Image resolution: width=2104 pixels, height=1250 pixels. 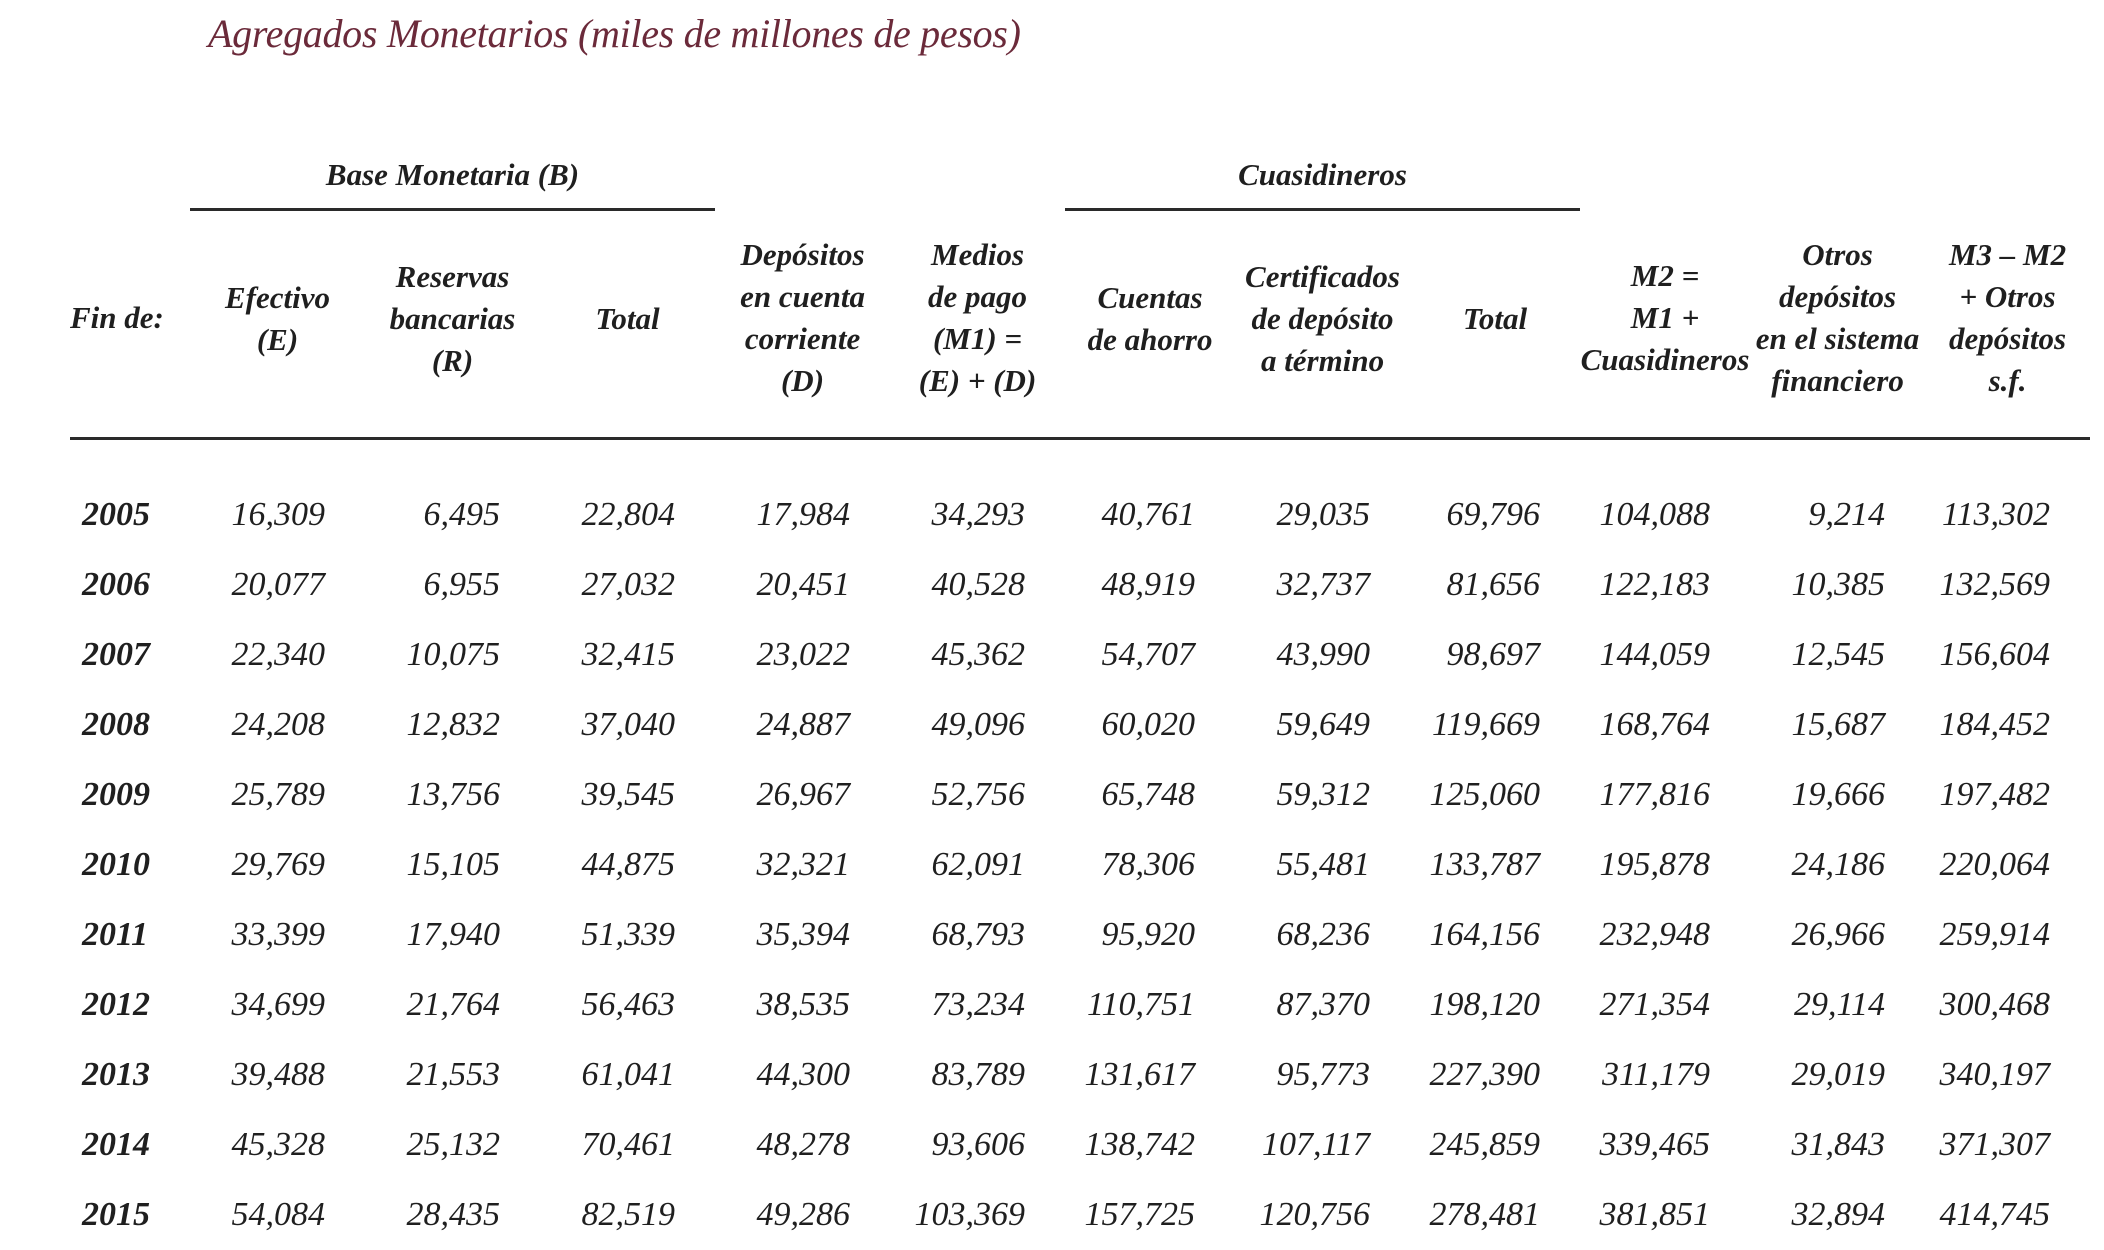 What do you see at coordinates (802, 585) in the screenshot?
I see `cell-depositos: 20,451` at bounding box center [802, 585].